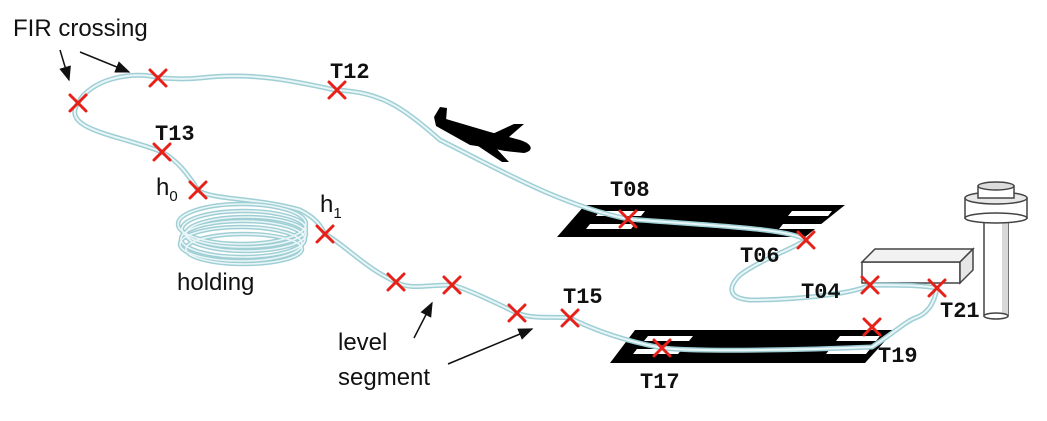 Image resolution: width=1047 pixels, height=421 pixels. What do you see at coordinates (167, 189) in the screenshot?
I see `h0-label: h0` at bounding box center [167, 189].